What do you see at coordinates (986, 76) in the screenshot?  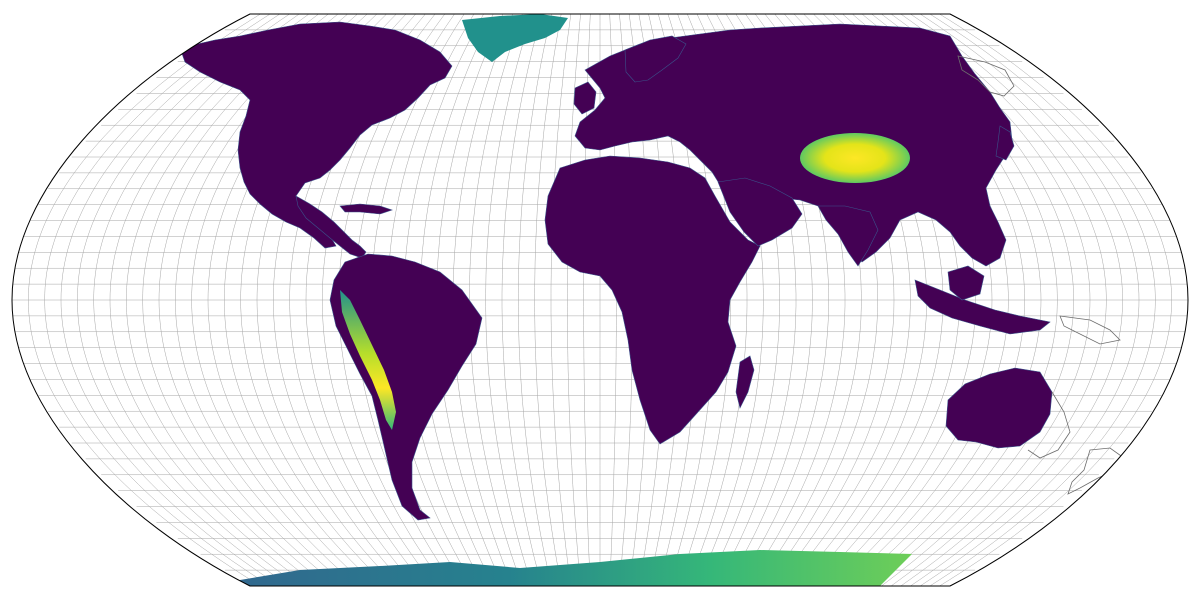 I see `east-asia-outline` at bounding box center [986, 76].